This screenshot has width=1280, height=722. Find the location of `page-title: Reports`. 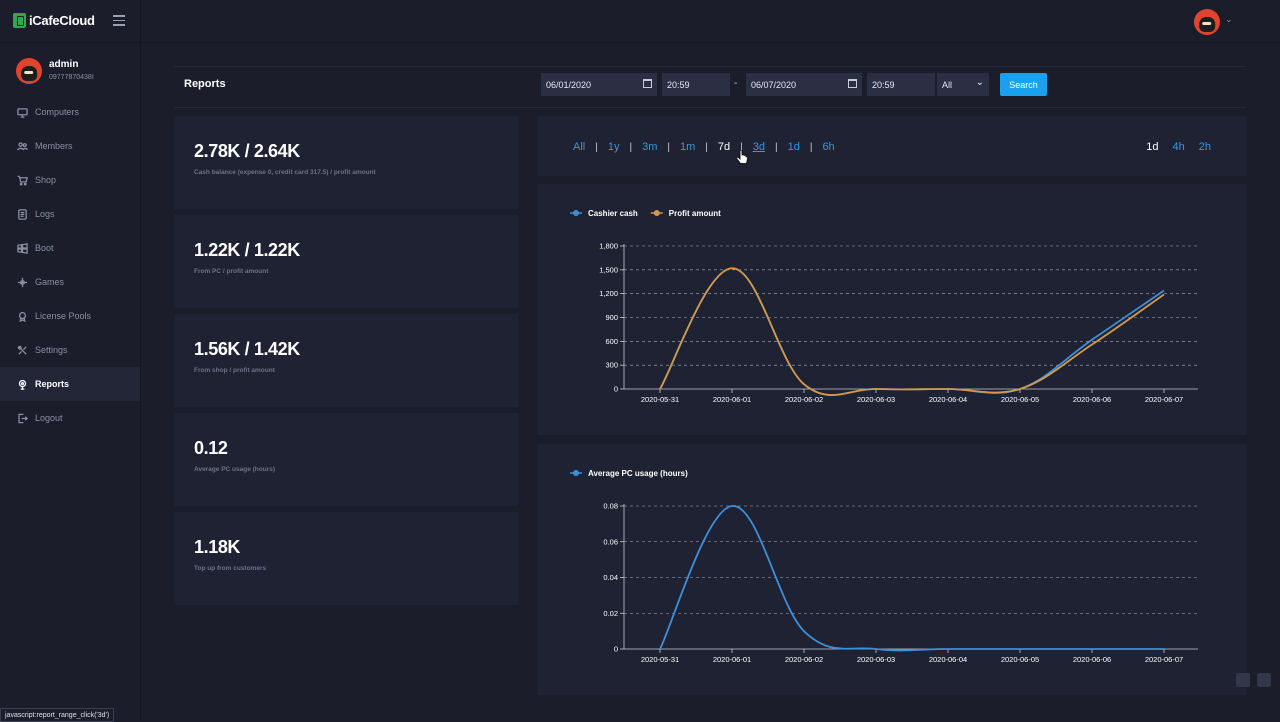

page-title: Reports is located at coordinates (205, 84).